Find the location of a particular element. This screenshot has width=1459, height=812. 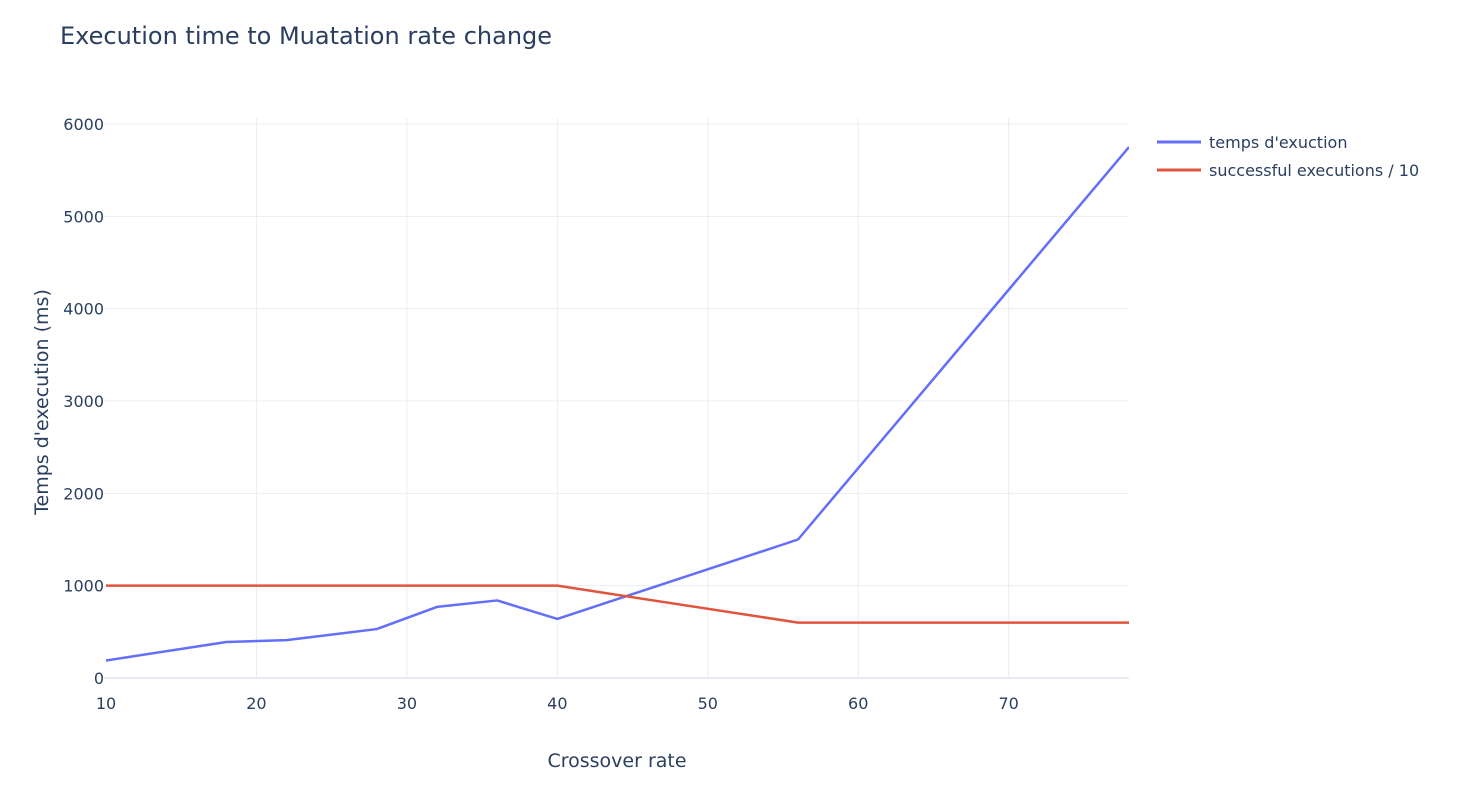

x-axis-title: Crossover rate is located at coordinates (616, 761).